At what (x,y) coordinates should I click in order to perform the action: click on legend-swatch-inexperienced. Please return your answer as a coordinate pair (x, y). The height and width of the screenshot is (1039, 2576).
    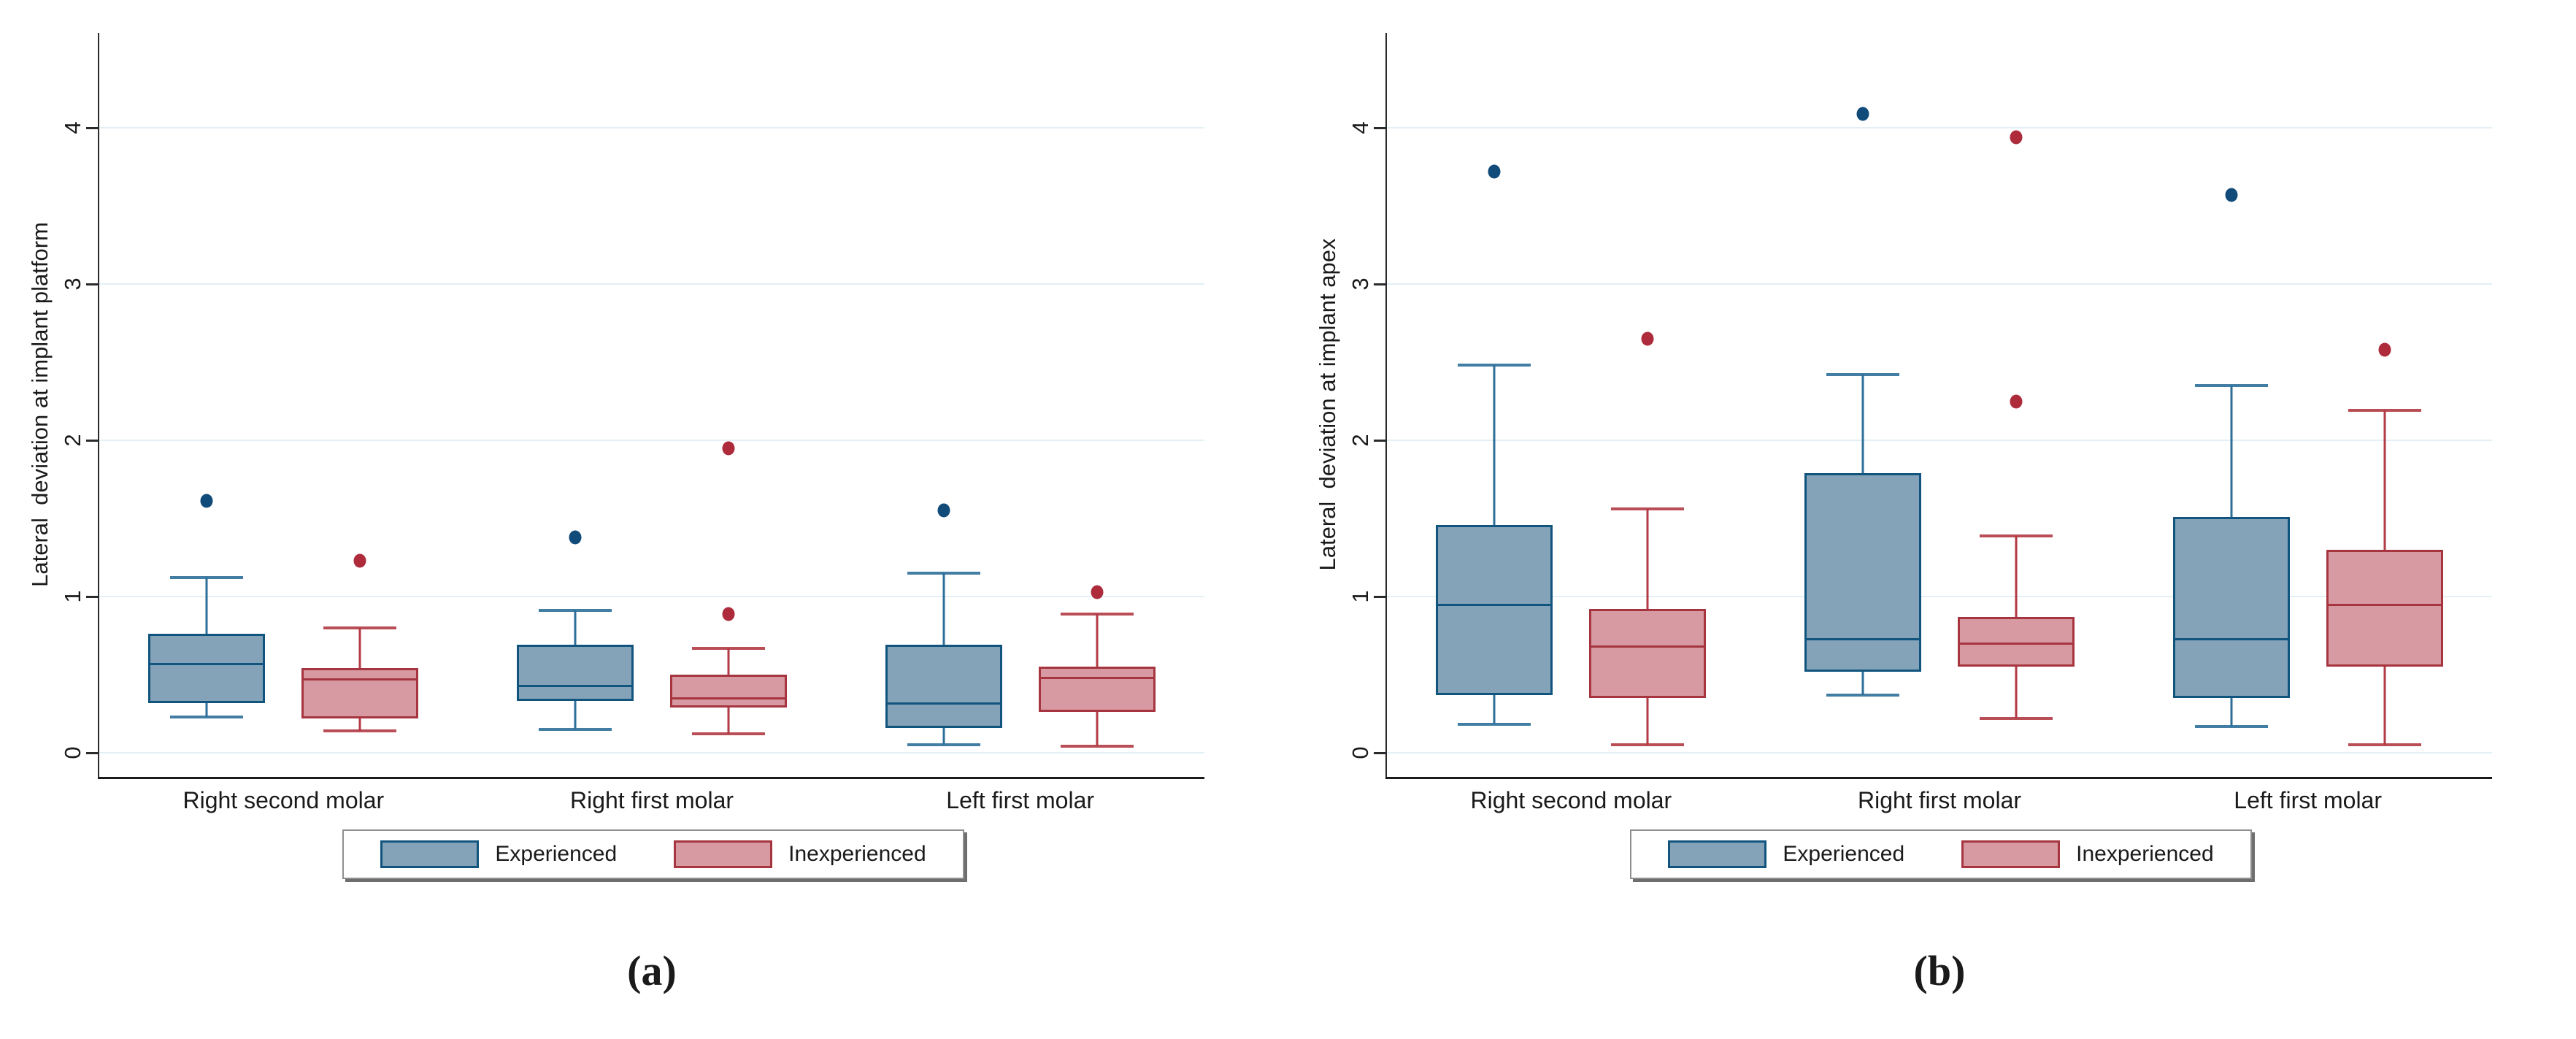
    Looking at the image, I should click on (723, 854).